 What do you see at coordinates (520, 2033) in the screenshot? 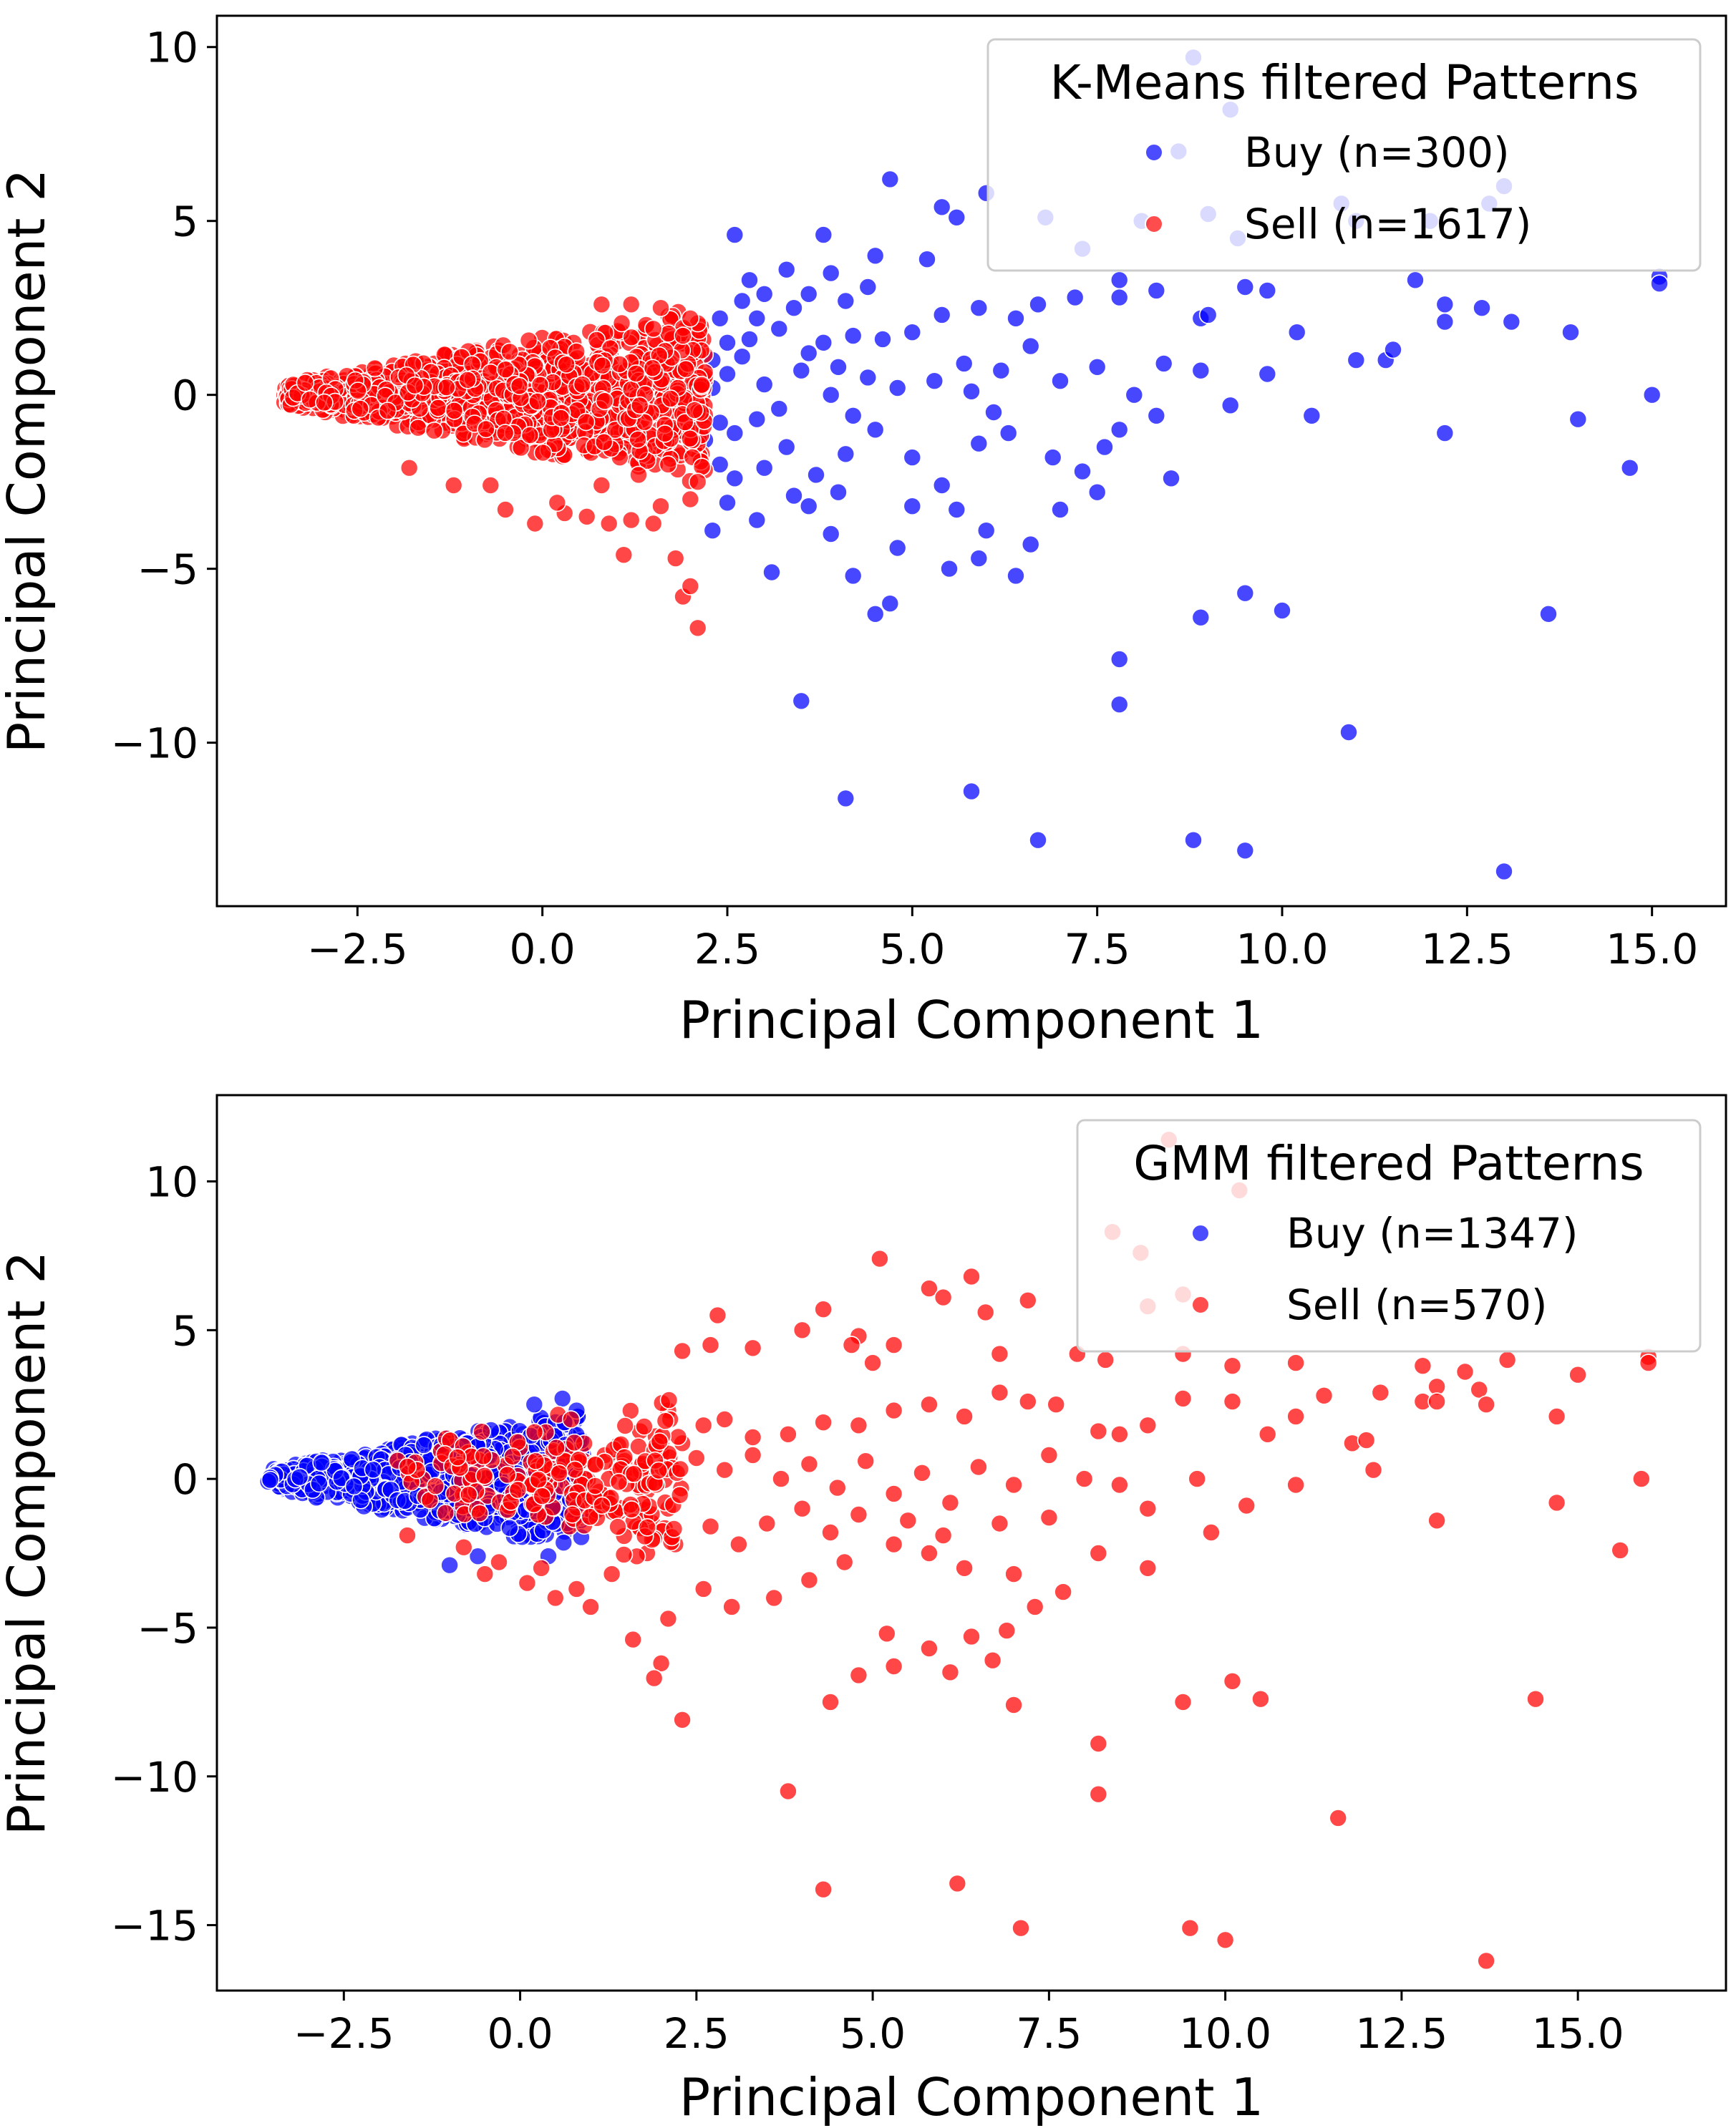
I see `gmm-x-tick-label: 0.0` at bounding box center [520, 2033].